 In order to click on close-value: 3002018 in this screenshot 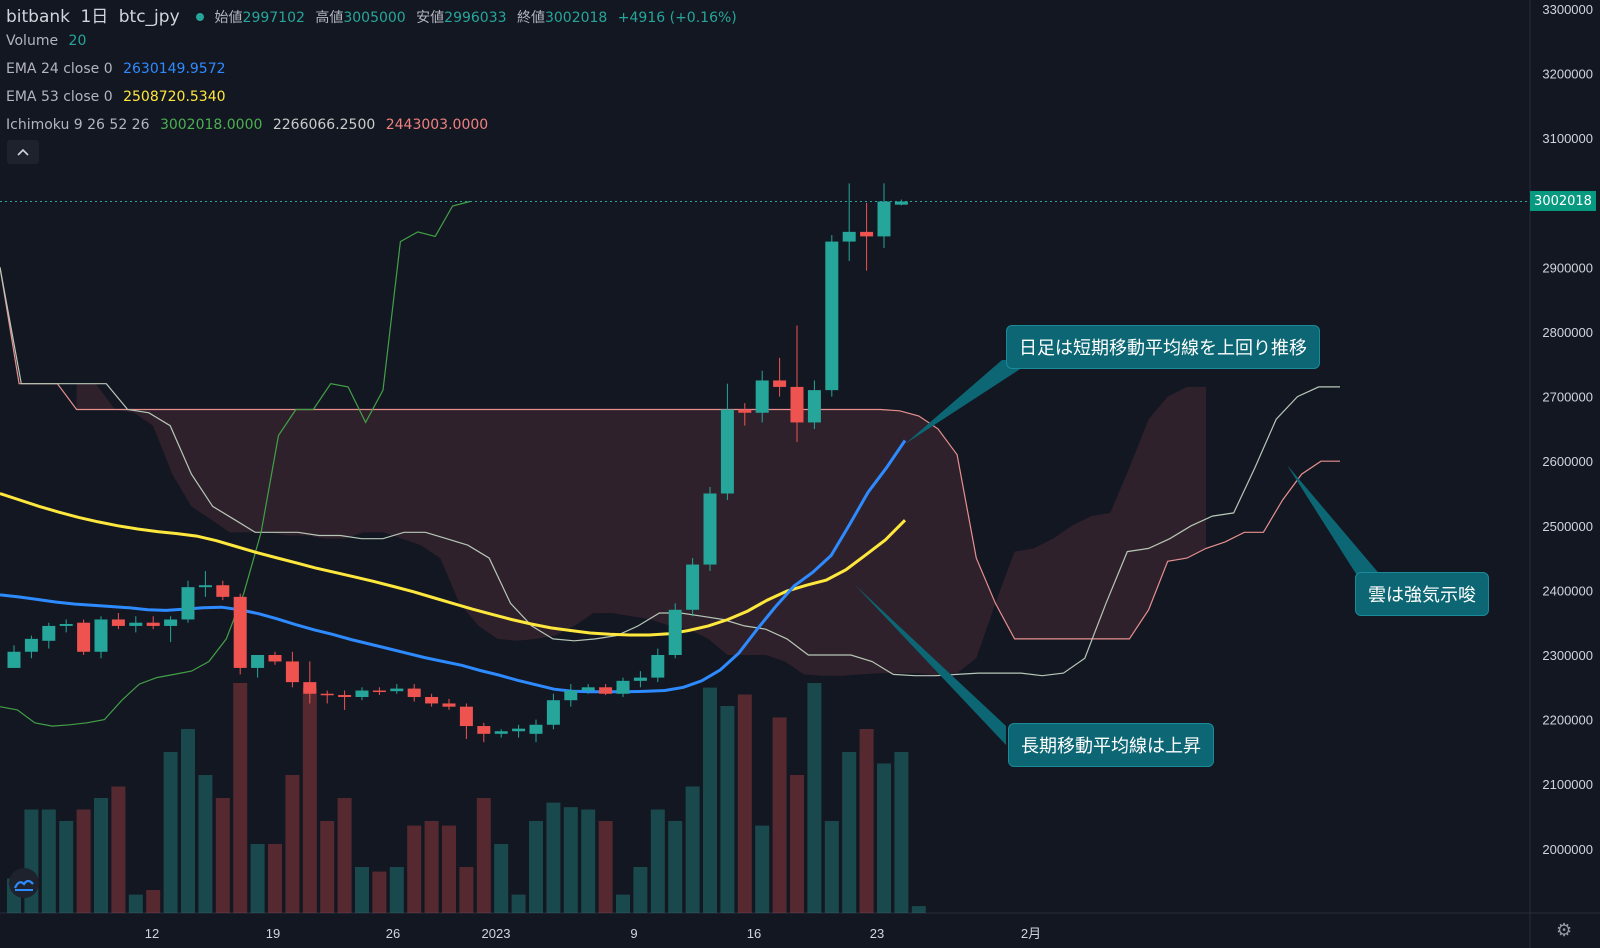, I will do `click(576, 18)`.